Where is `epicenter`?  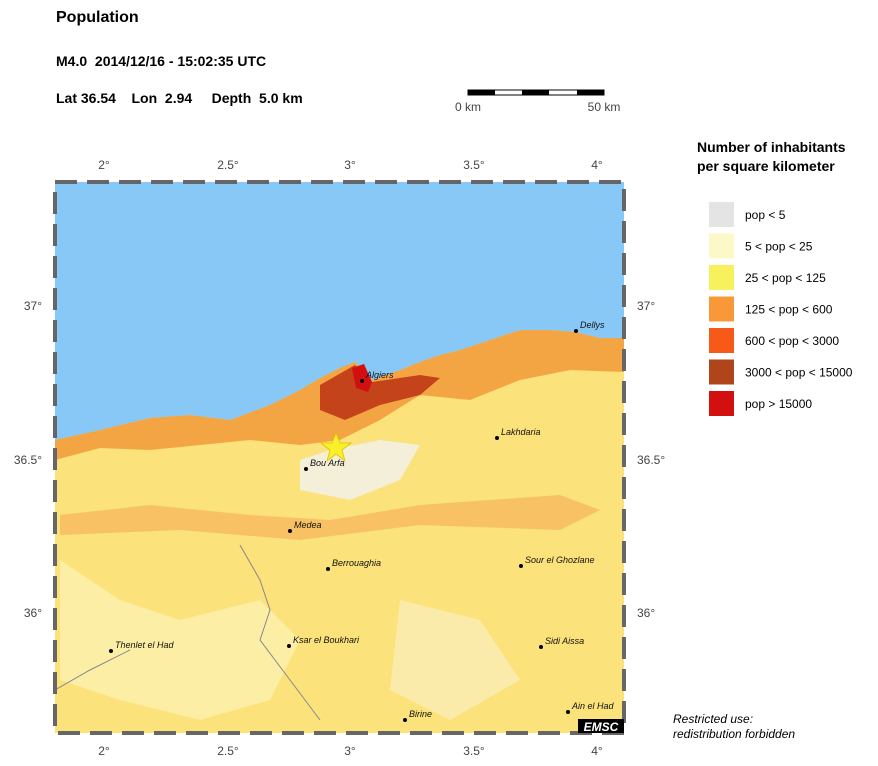 epicenter is located at coordinates (336, 447).